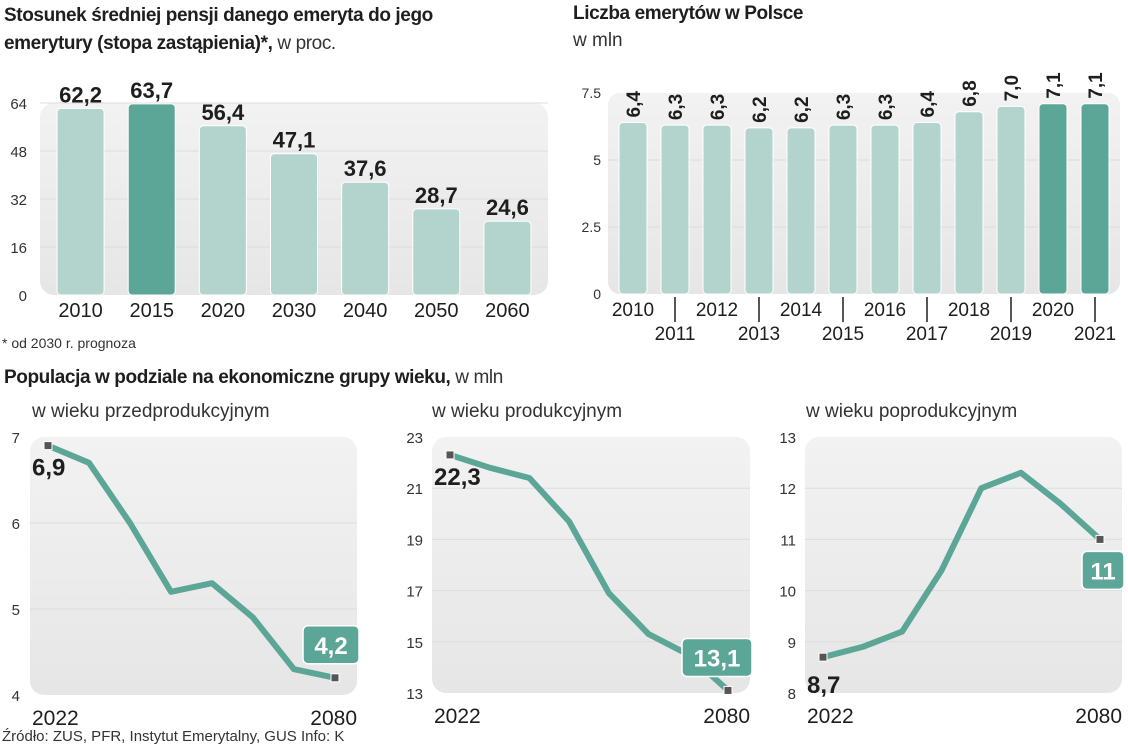 The height and width of the screenshot is (749, 1128). Describe the element at coordinates (911, 411) in the screenshot. I see `line-chart-subtitle: w wieku poprodukcyjnym` at that location.